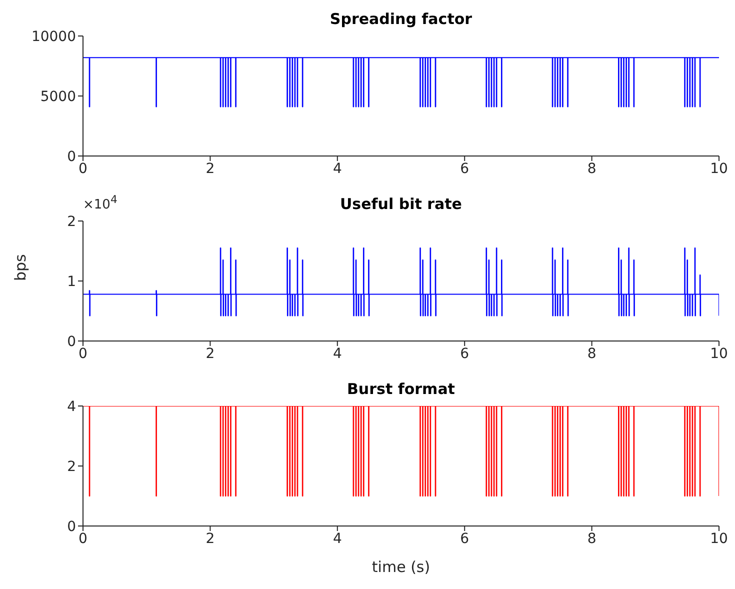 This screenshot has width=735, height=589. What do you see at coordinates (100, 202) in the screenshot?
I see `text: ×10$^{4}$` at bounding box center [100, 202].